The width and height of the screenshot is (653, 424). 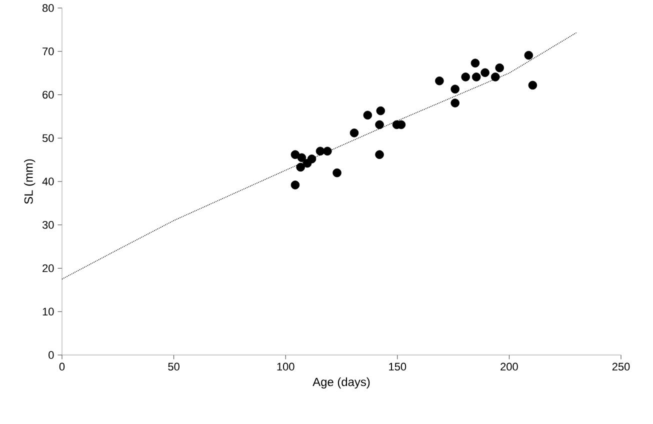 I want to click on x-axis-title: Age (days), so click(x=341, y=383).